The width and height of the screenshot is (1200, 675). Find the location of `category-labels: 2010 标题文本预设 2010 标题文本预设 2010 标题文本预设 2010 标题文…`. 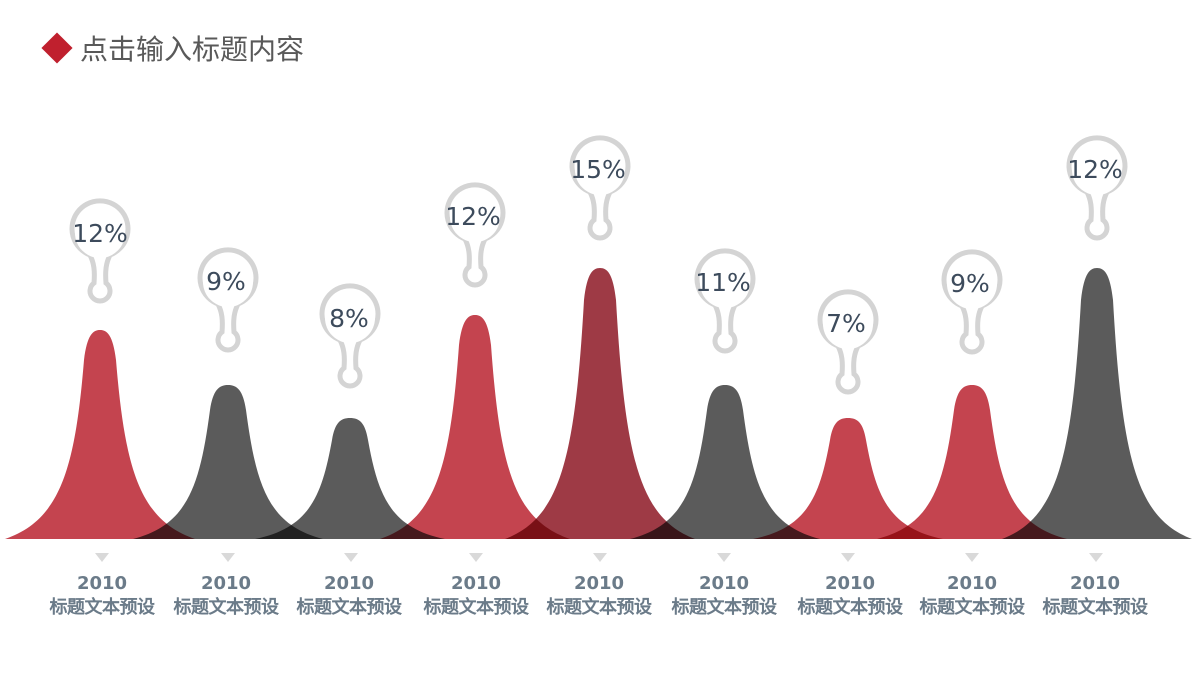

category-labels: 2010 标题文本预设 2010 标题文本预设 2010 标题文本预设 2010 标题文… is located at coordinates (600, 602).